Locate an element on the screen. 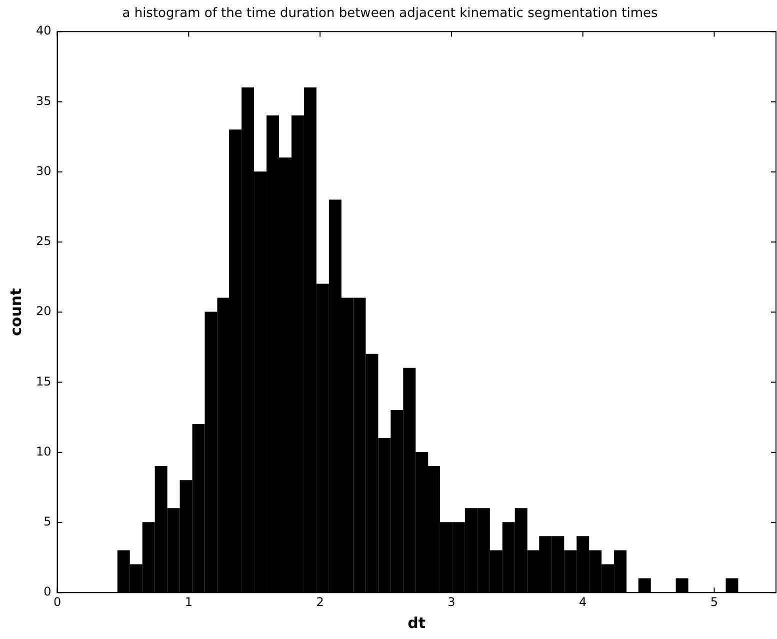  y-tick-label: 25 is located at coordinates (44, 241).